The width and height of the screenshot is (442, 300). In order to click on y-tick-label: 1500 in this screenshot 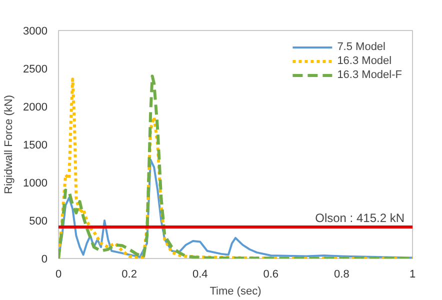, I will do `click(35, 146)`.